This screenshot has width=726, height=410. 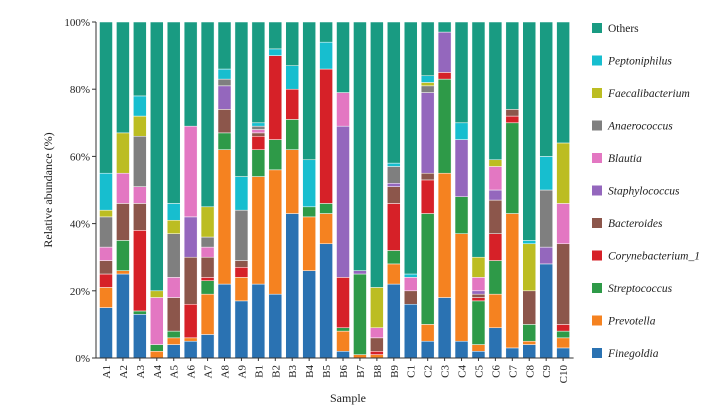 I want to click on x-tick-label-A8: A8, so click(x=226, y=372).